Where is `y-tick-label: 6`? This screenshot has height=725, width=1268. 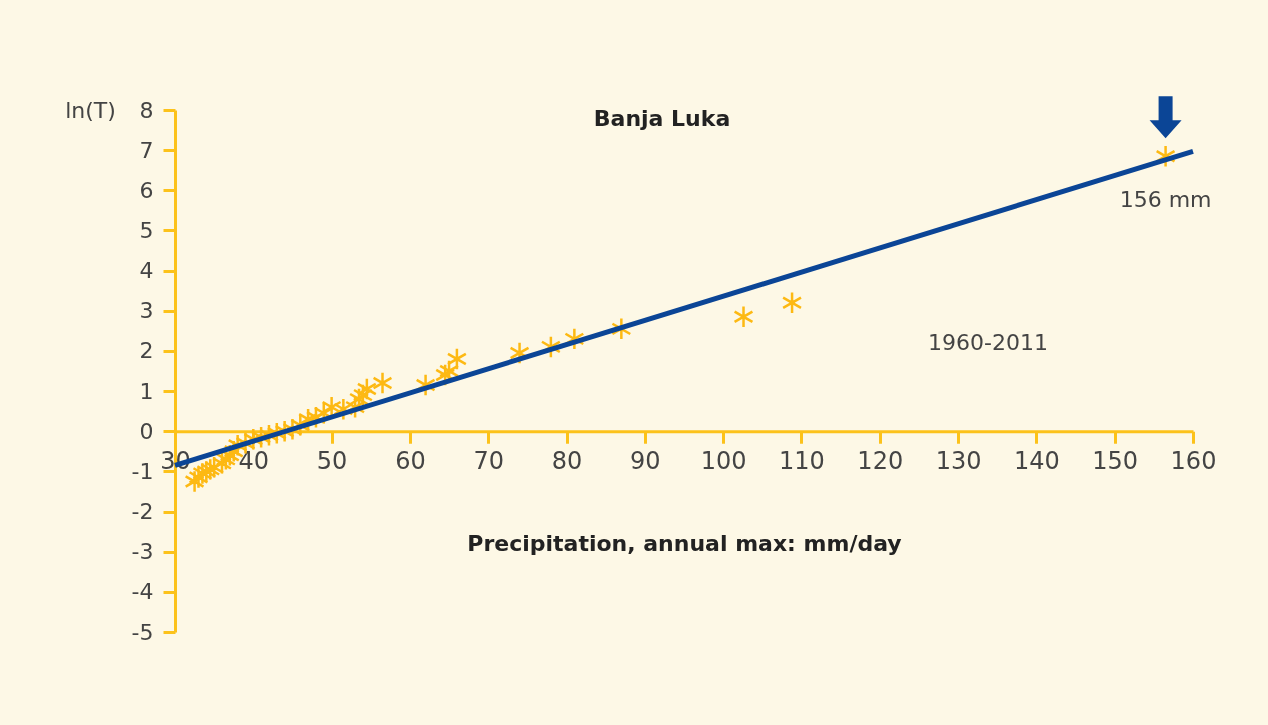
y-tick-label: 6 is located at coordinates (146, 190).